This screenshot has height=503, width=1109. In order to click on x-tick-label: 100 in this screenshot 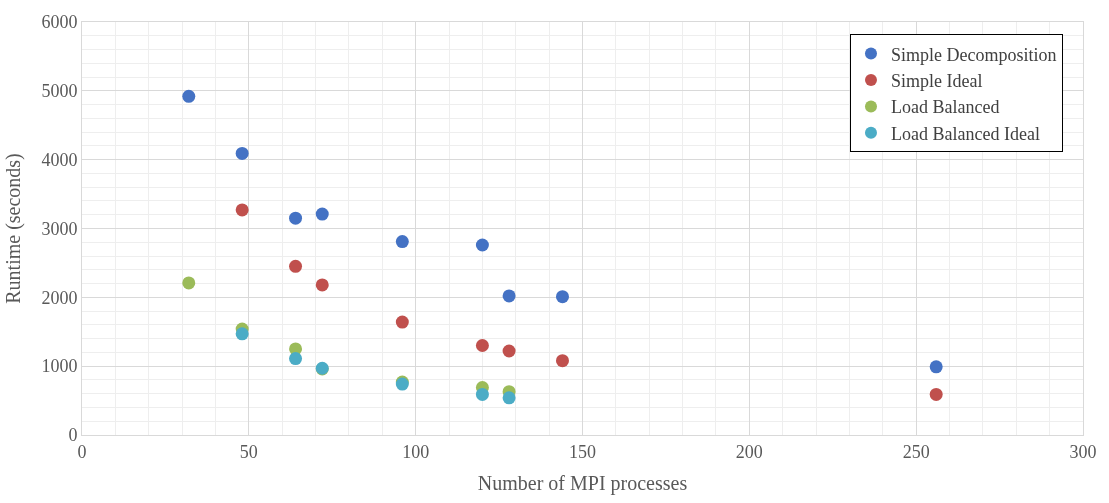, I will do `click(416, 451)`.